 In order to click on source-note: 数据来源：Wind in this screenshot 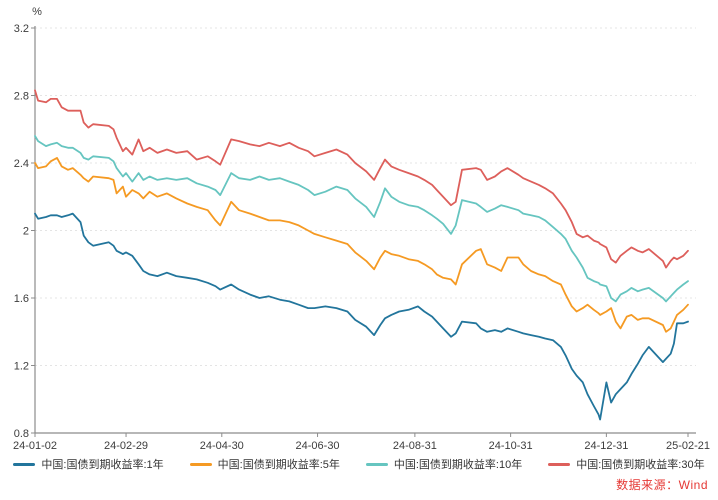, I will do `click(662, 485)`.